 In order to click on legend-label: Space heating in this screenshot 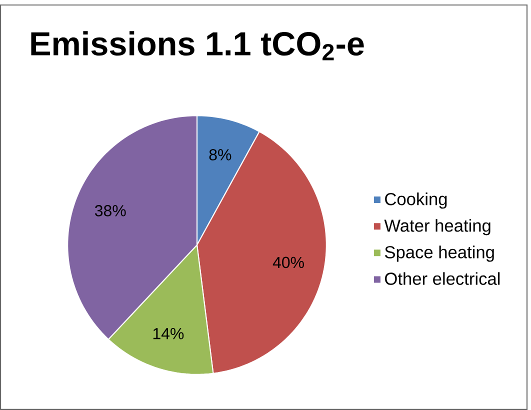, I will do `click(439, 254)`.